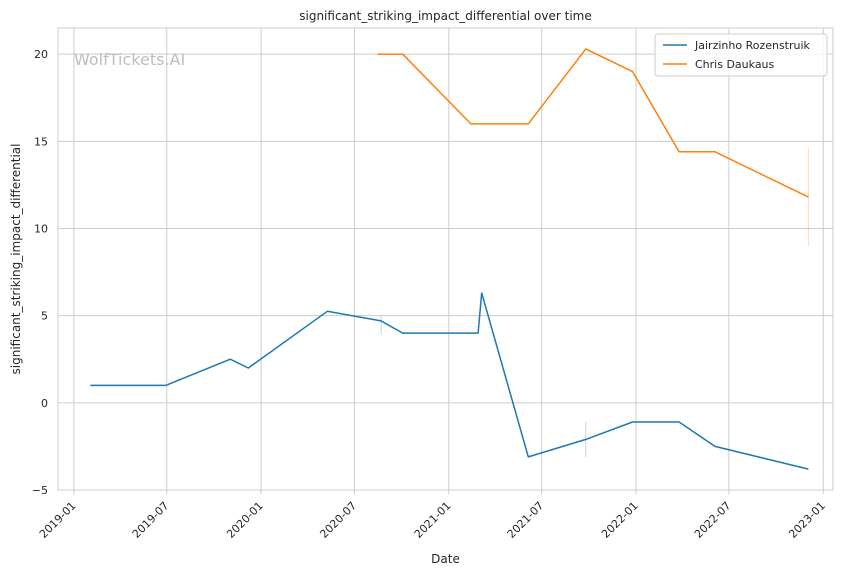 This screenshot has height=575, width=843. What do you see at coordinates (44, 403) in the screenshot?
I see `y-tick-label: 0` at bounding box center [44, 403].